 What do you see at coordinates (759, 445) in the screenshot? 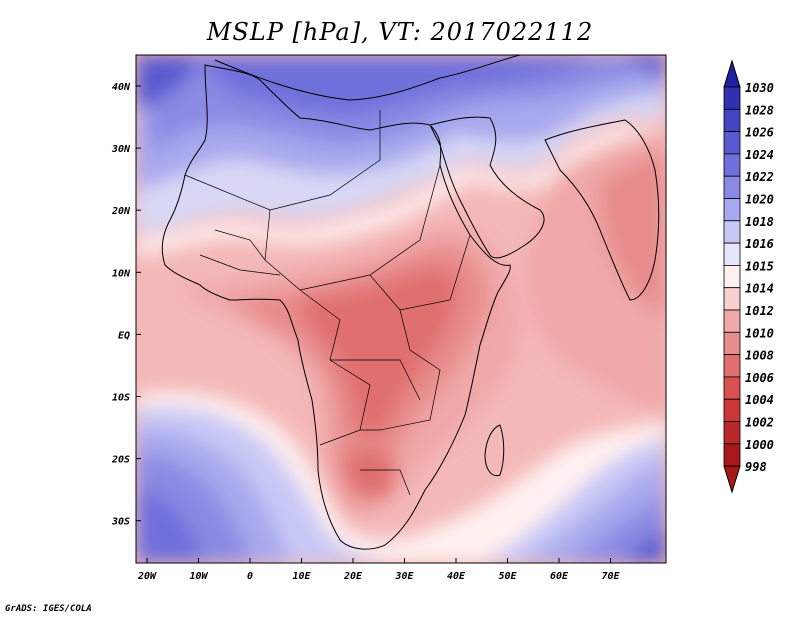
I see `colorbar-label: 1000` at bounding box center [759, 445].